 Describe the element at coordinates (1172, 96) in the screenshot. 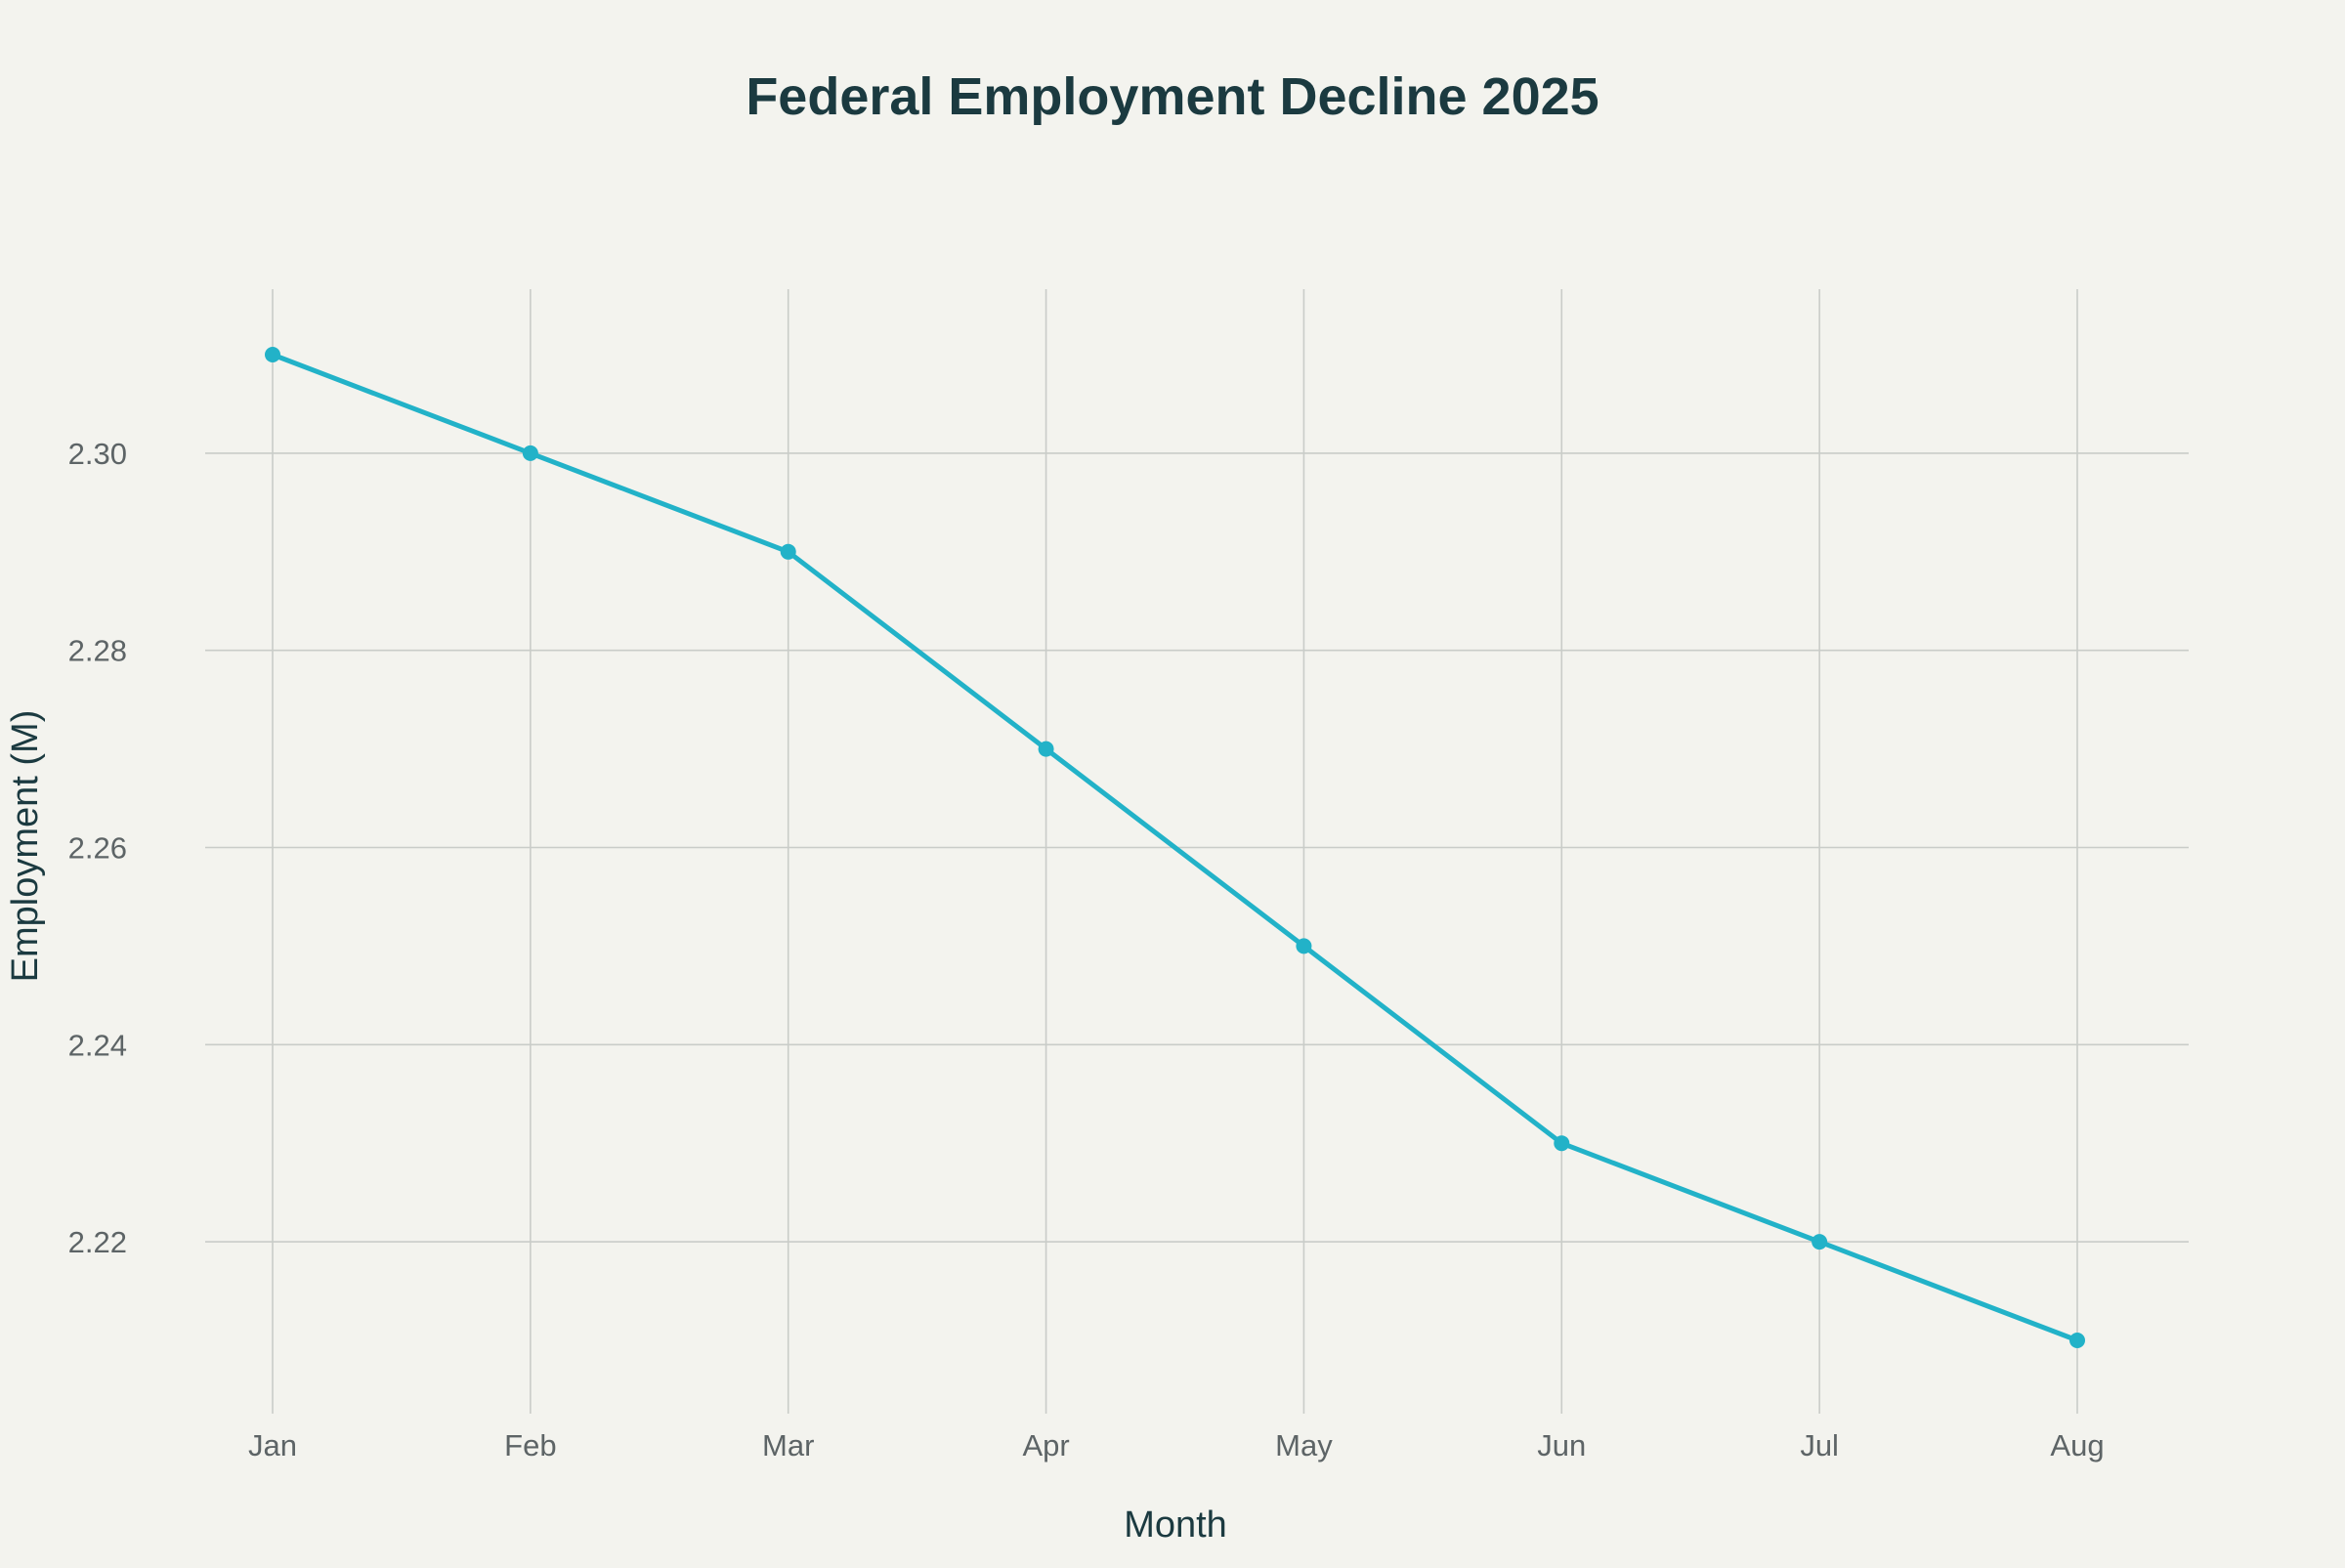

I see `chart-title: Federal Employment Decline 2025` at that location.